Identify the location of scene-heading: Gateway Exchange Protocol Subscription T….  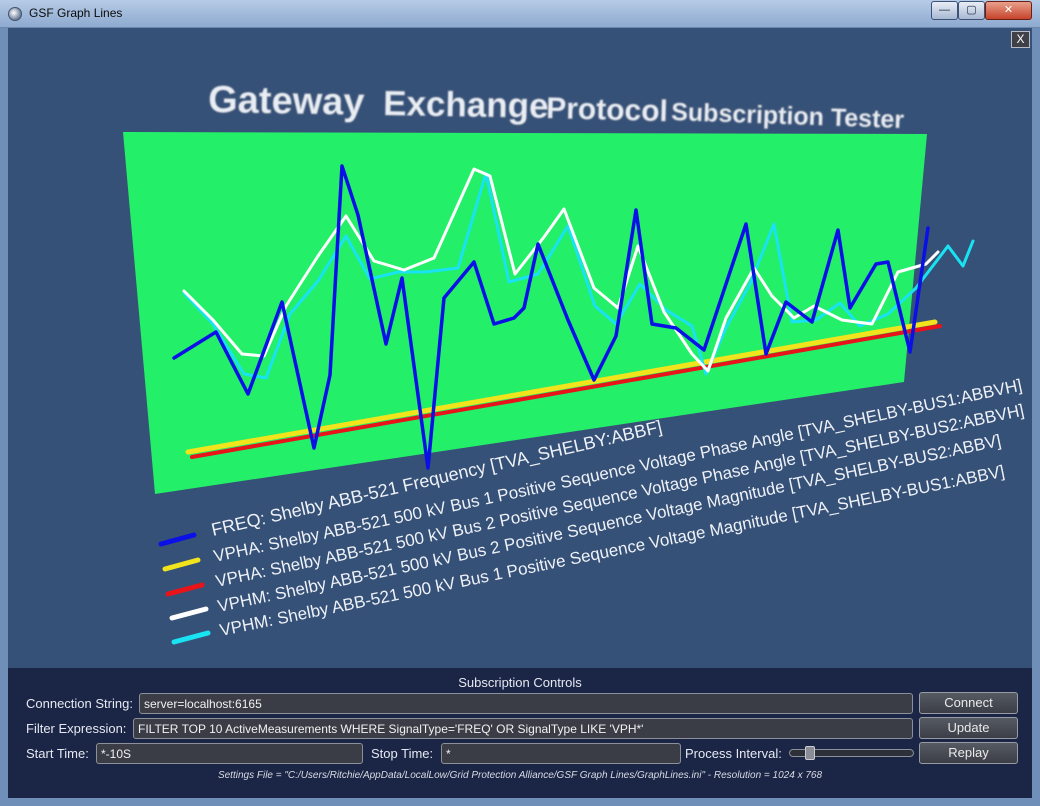
(557, 107).